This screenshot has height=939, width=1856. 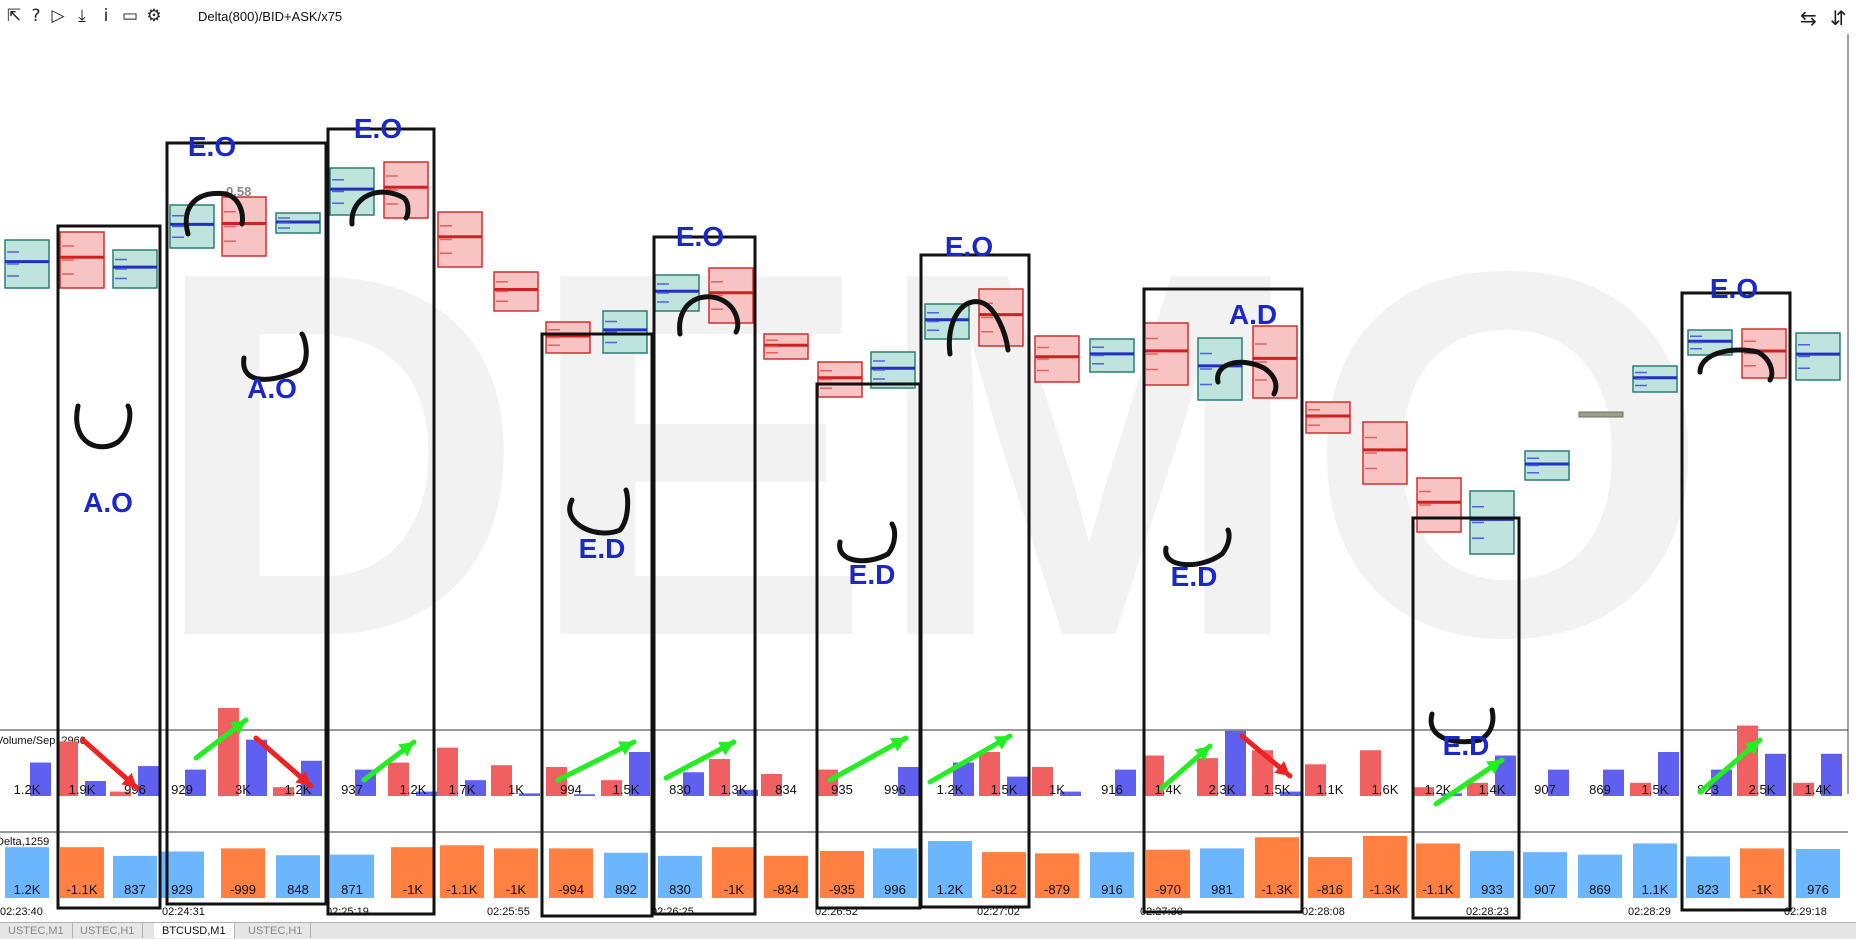 I want to click on delta-value: 830, so click(x=680, y=889).